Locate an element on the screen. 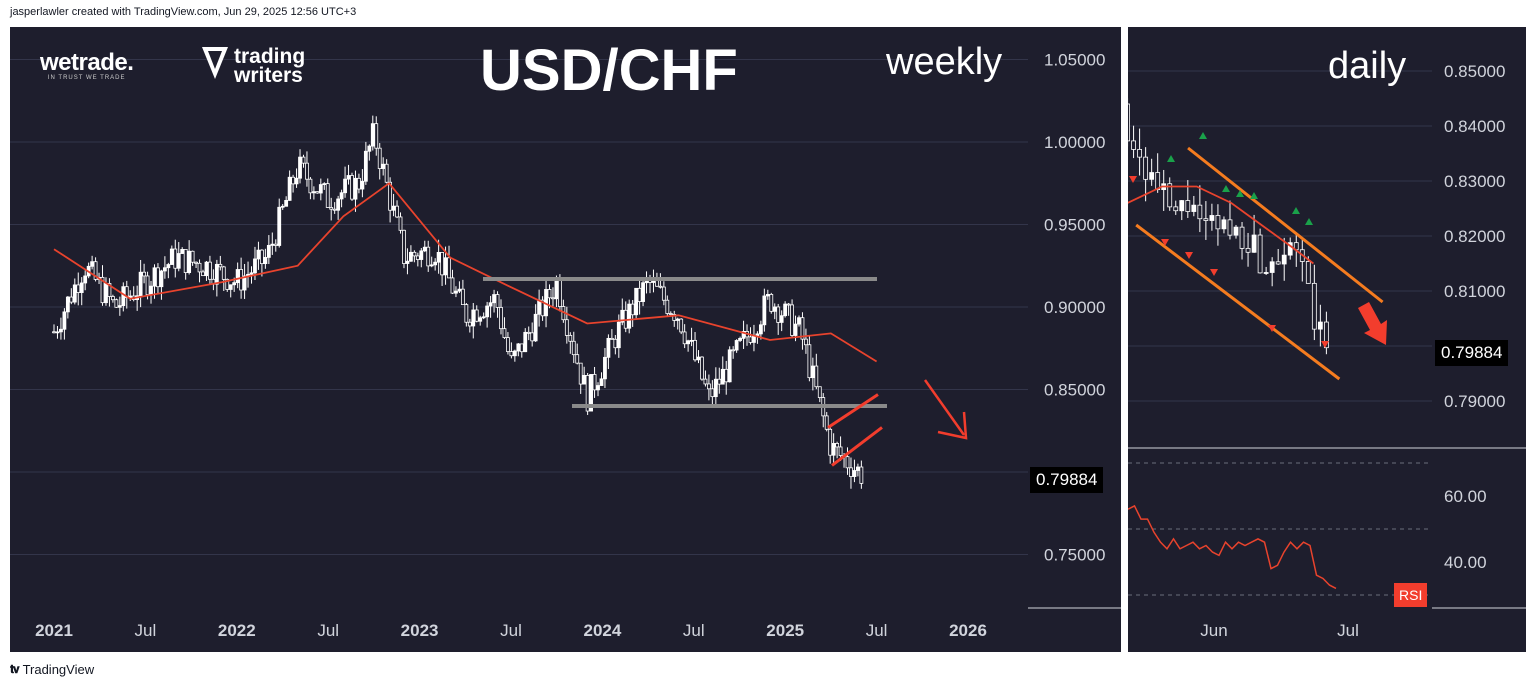 This screenshot has width=1536, height=686. daily-y-tick-label: 0.81000 is located at coordinates (1474, 291).